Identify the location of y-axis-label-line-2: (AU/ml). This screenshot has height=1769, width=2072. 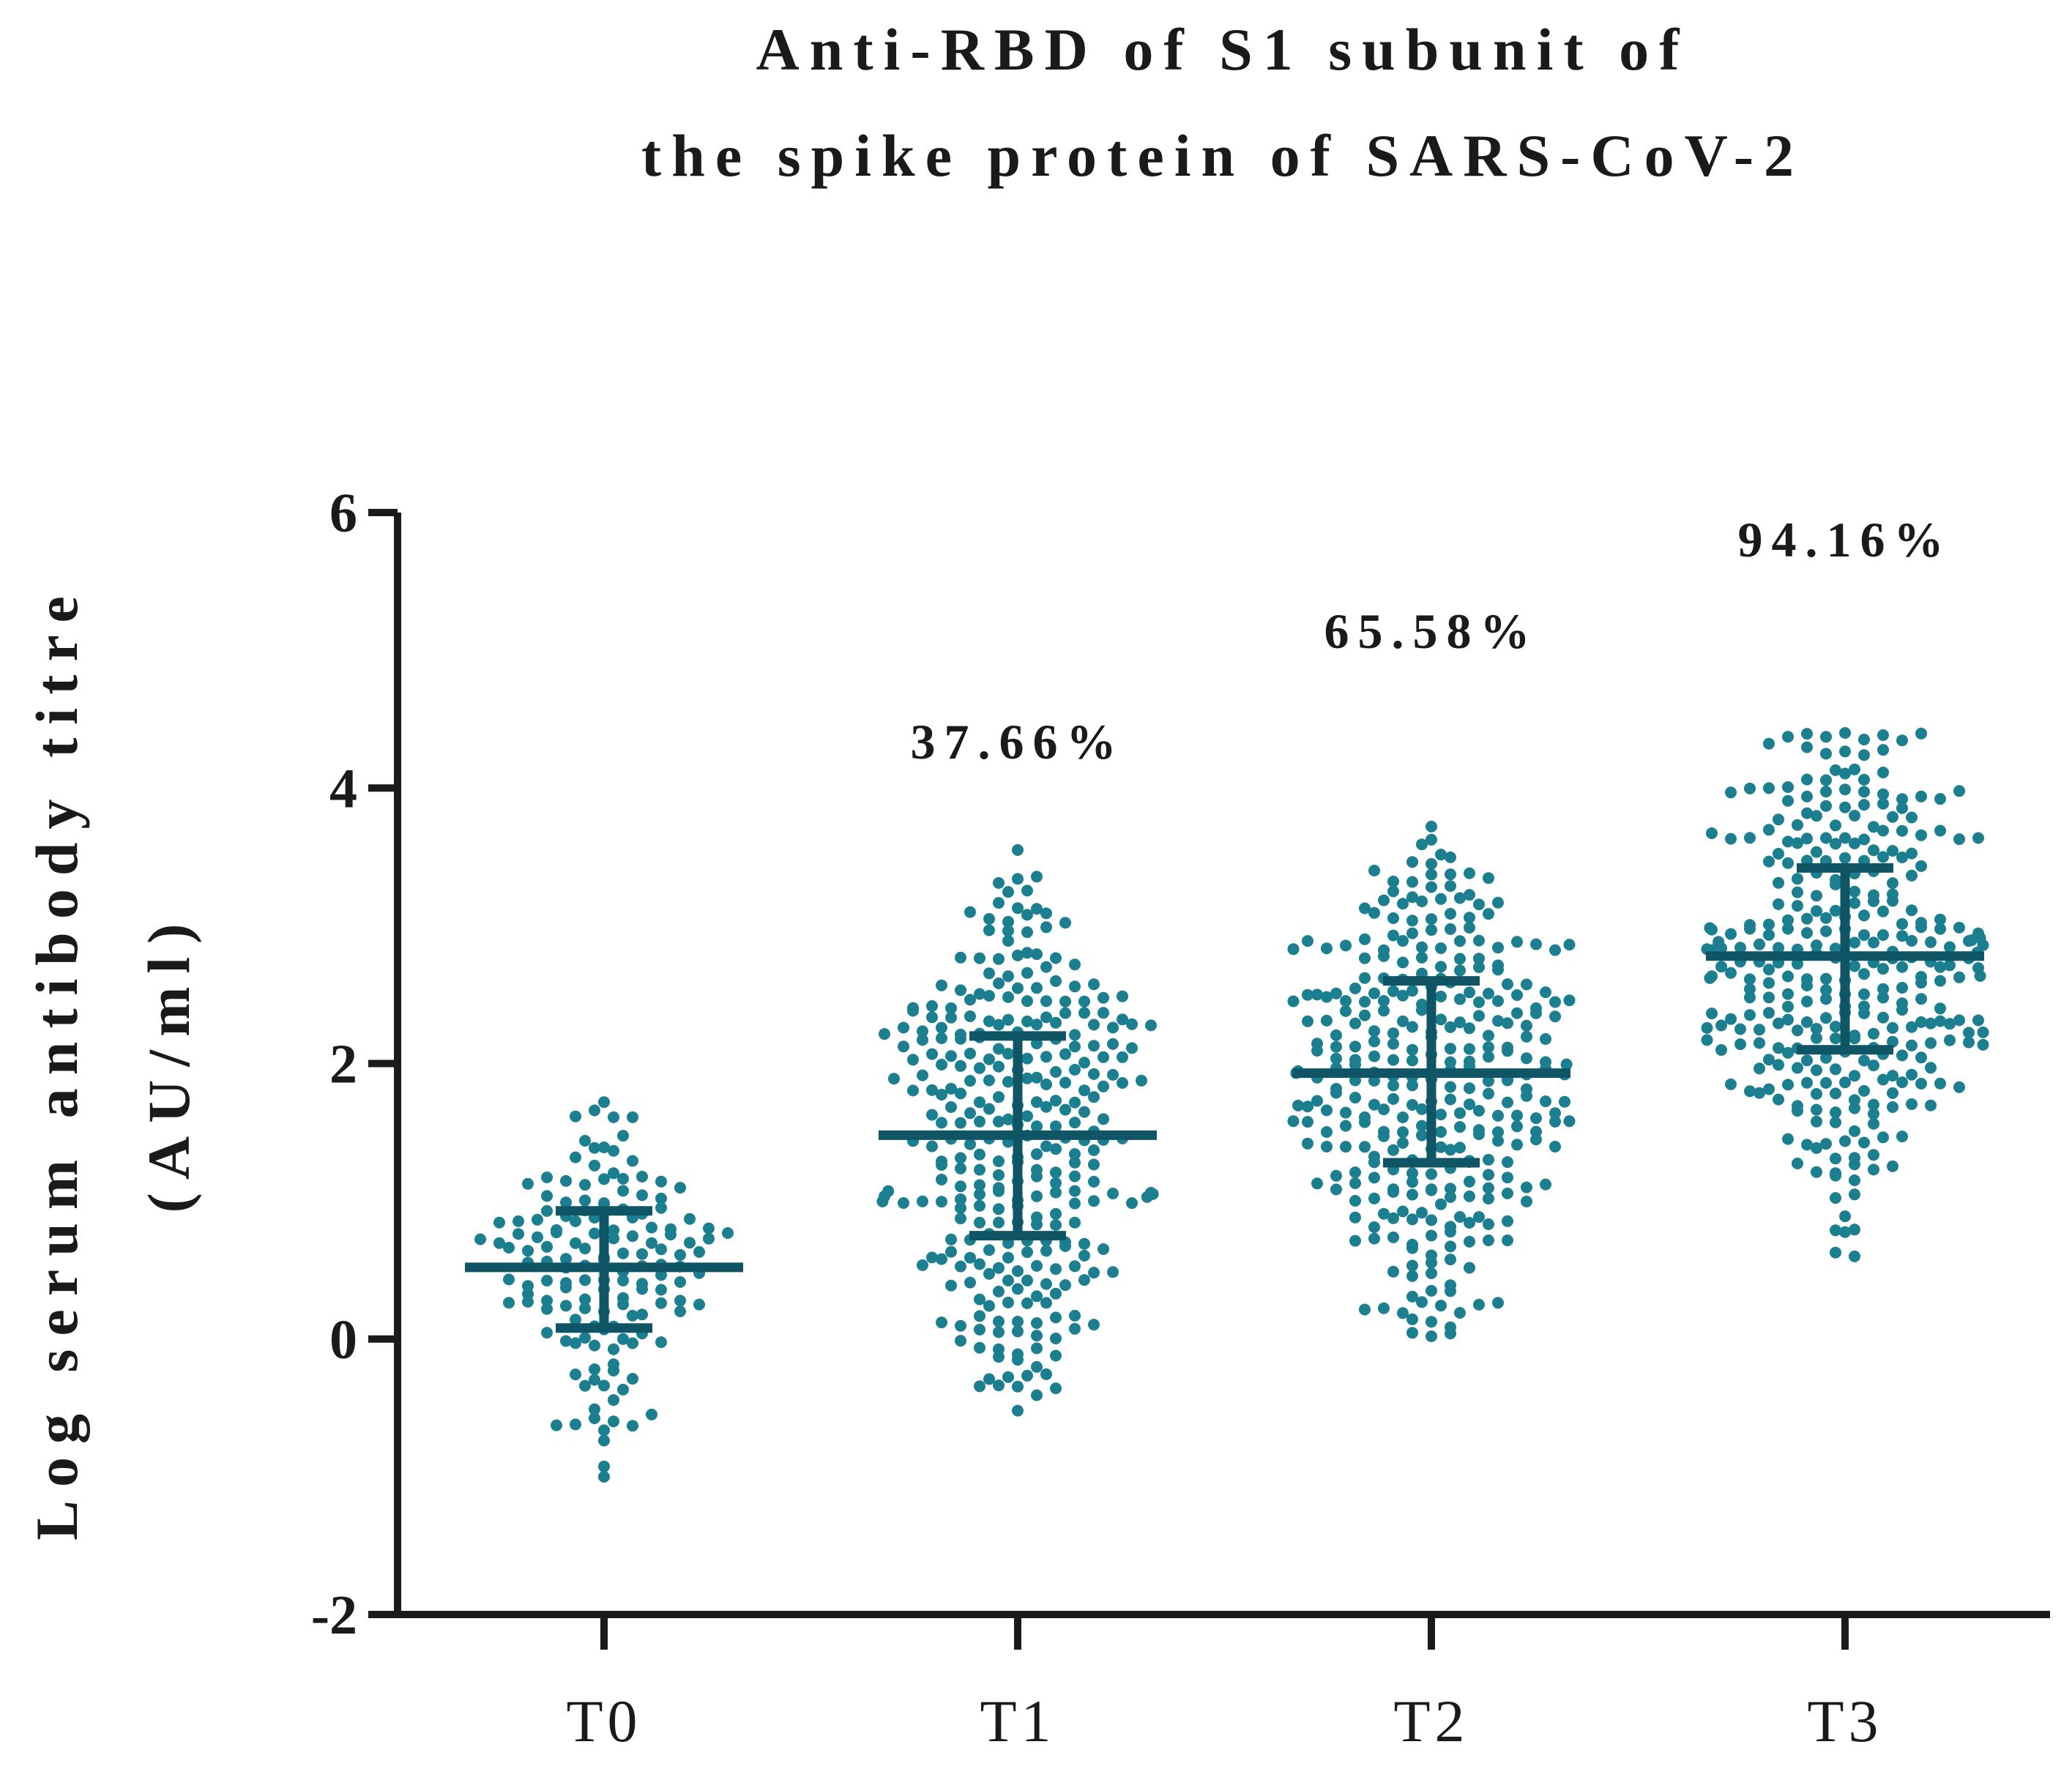
(168, 1062).